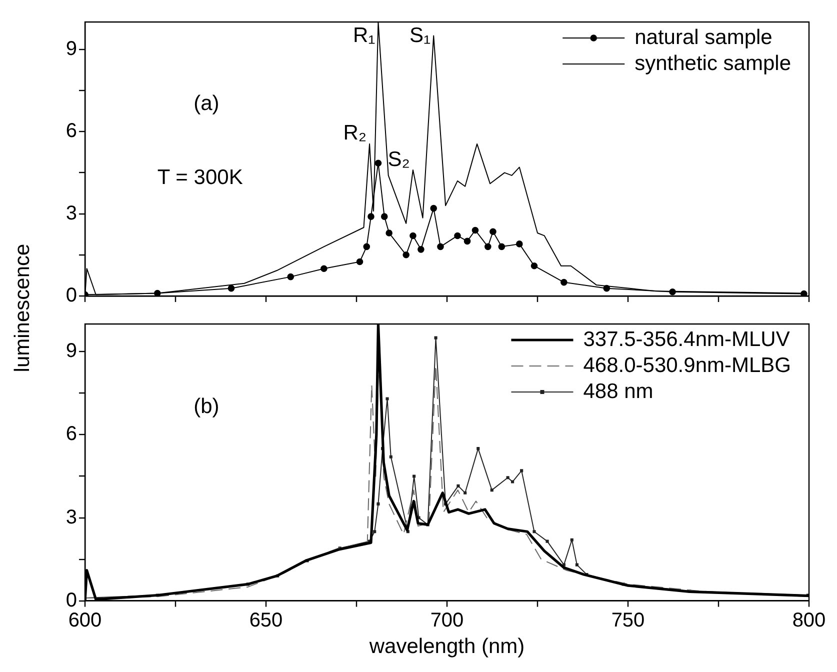 The image size is (837, 672). What do you see at coordinates (399, 159) in the screenshot?
I see `annotation: S₂` at bounding box center [399, 159].